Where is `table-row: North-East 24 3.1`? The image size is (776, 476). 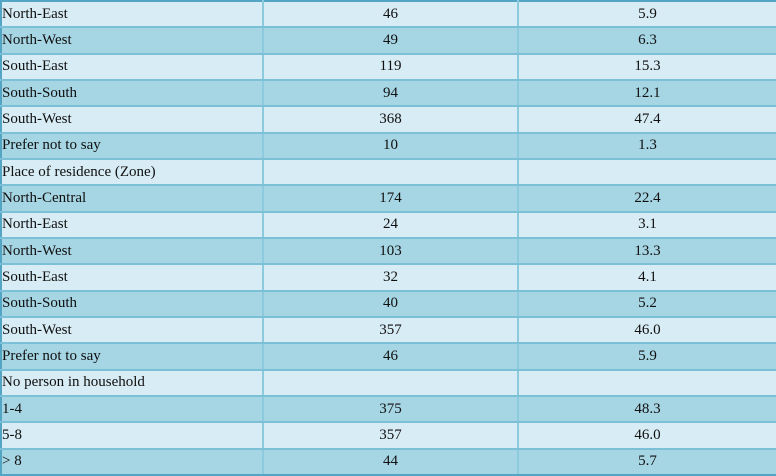 table-row: North-East 24 3.1 is located at coordinates (388, 224).